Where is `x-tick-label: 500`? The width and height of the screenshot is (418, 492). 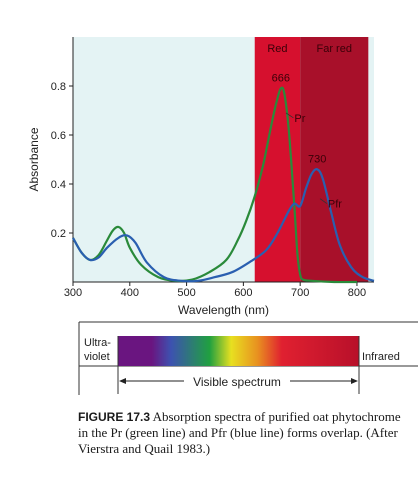 x-tick-label: 500 is located at coordinates (186, 293).